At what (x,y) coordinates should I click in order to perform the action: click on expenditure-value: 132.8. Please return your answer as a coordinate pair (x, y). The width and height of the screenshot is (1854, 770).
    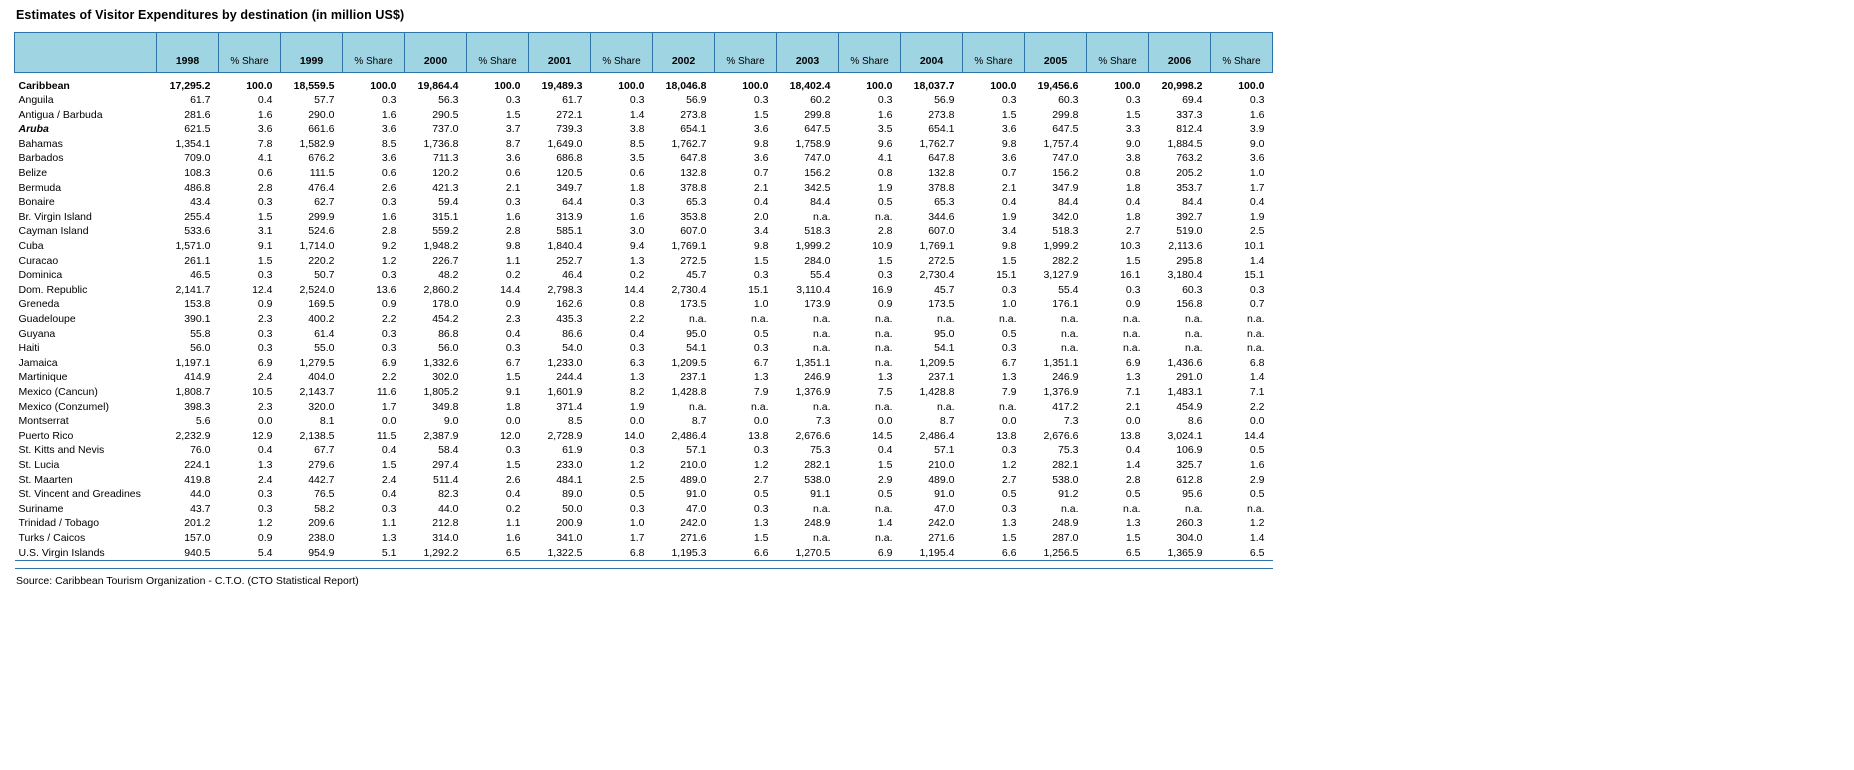
    Looking at the image, I should click on (693, 173).